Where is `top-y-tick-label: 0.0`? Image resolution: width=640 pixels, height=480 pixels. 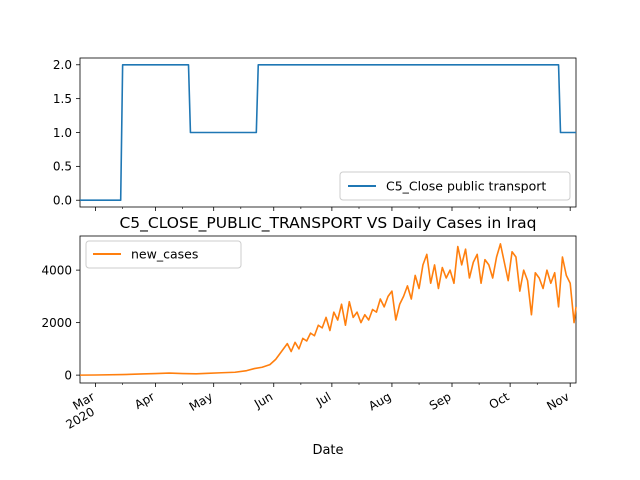 top-y-tick-label: 0.0 is located at coordinates (62, 201).